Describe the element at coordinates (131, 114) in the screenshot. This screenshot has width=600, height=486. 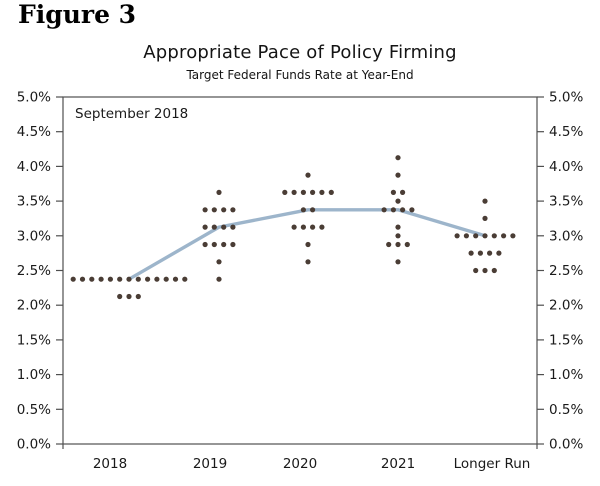
I see `annotation-label: September 2018` at that location.